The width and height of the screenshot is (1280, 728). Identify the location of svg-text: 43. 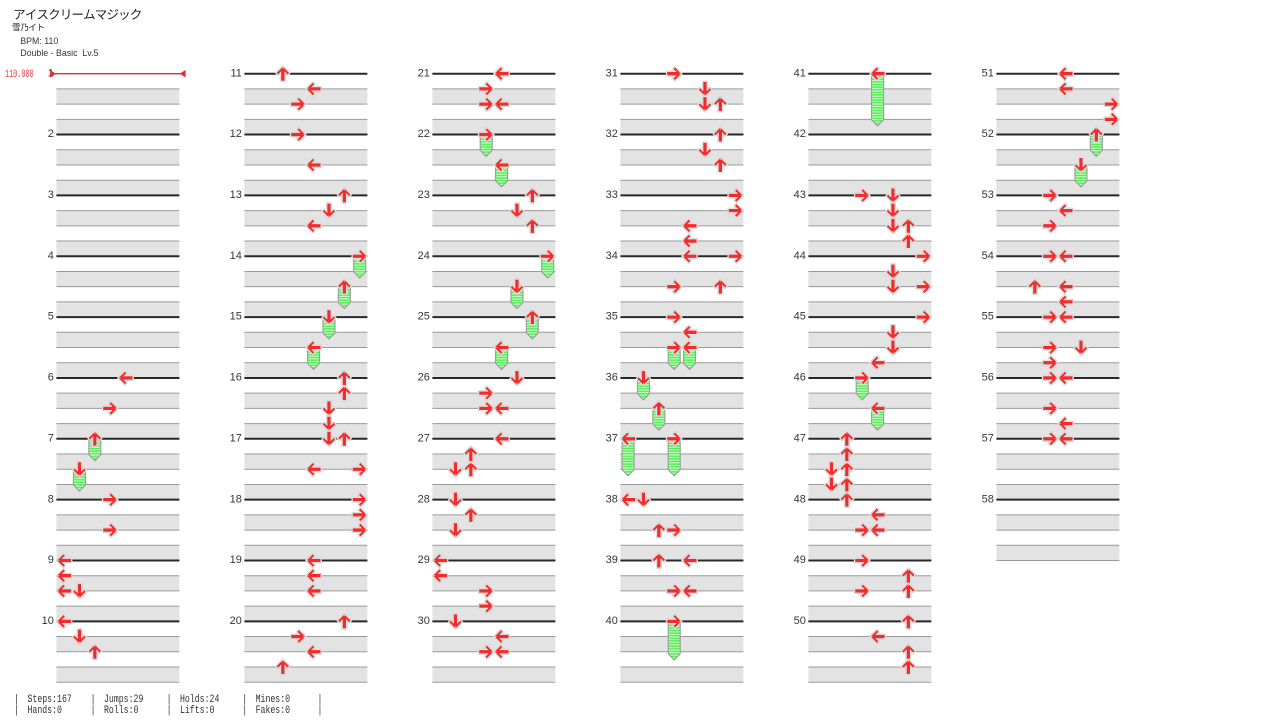
(800, 195).